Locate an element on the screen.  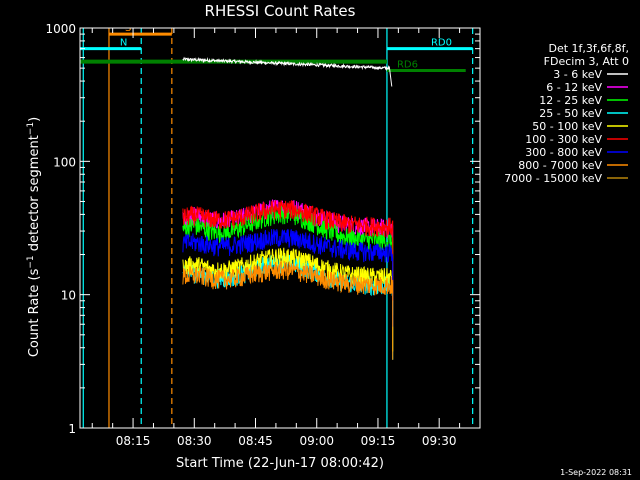
x-tick-label-1: 08:30 is located at coordinates (194, 441).